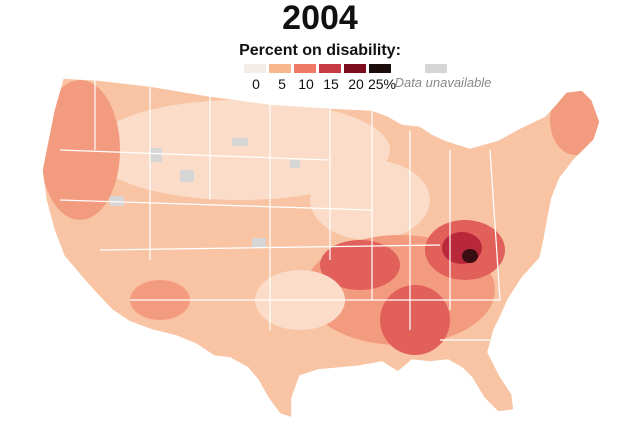  What do you see at coordinates (240, 150) in the screenshot?
I see `region-northern-plains` at bounding box center [240, 150].